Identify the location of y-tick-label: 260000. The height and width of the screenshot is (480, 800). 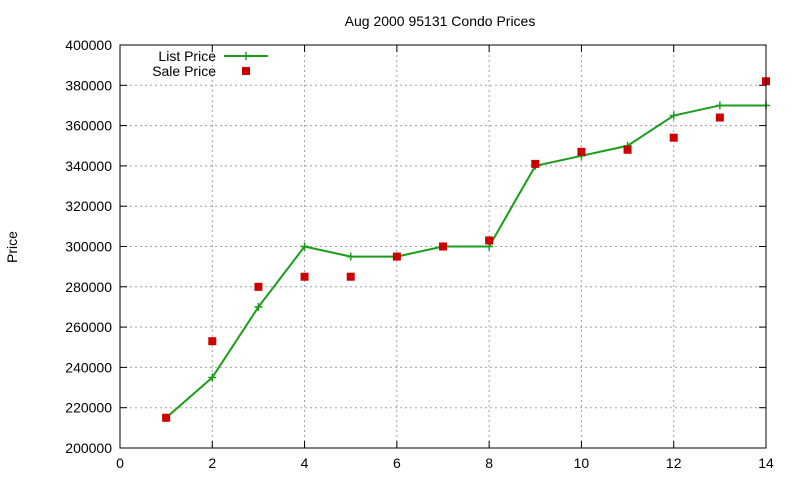
(88, 327).